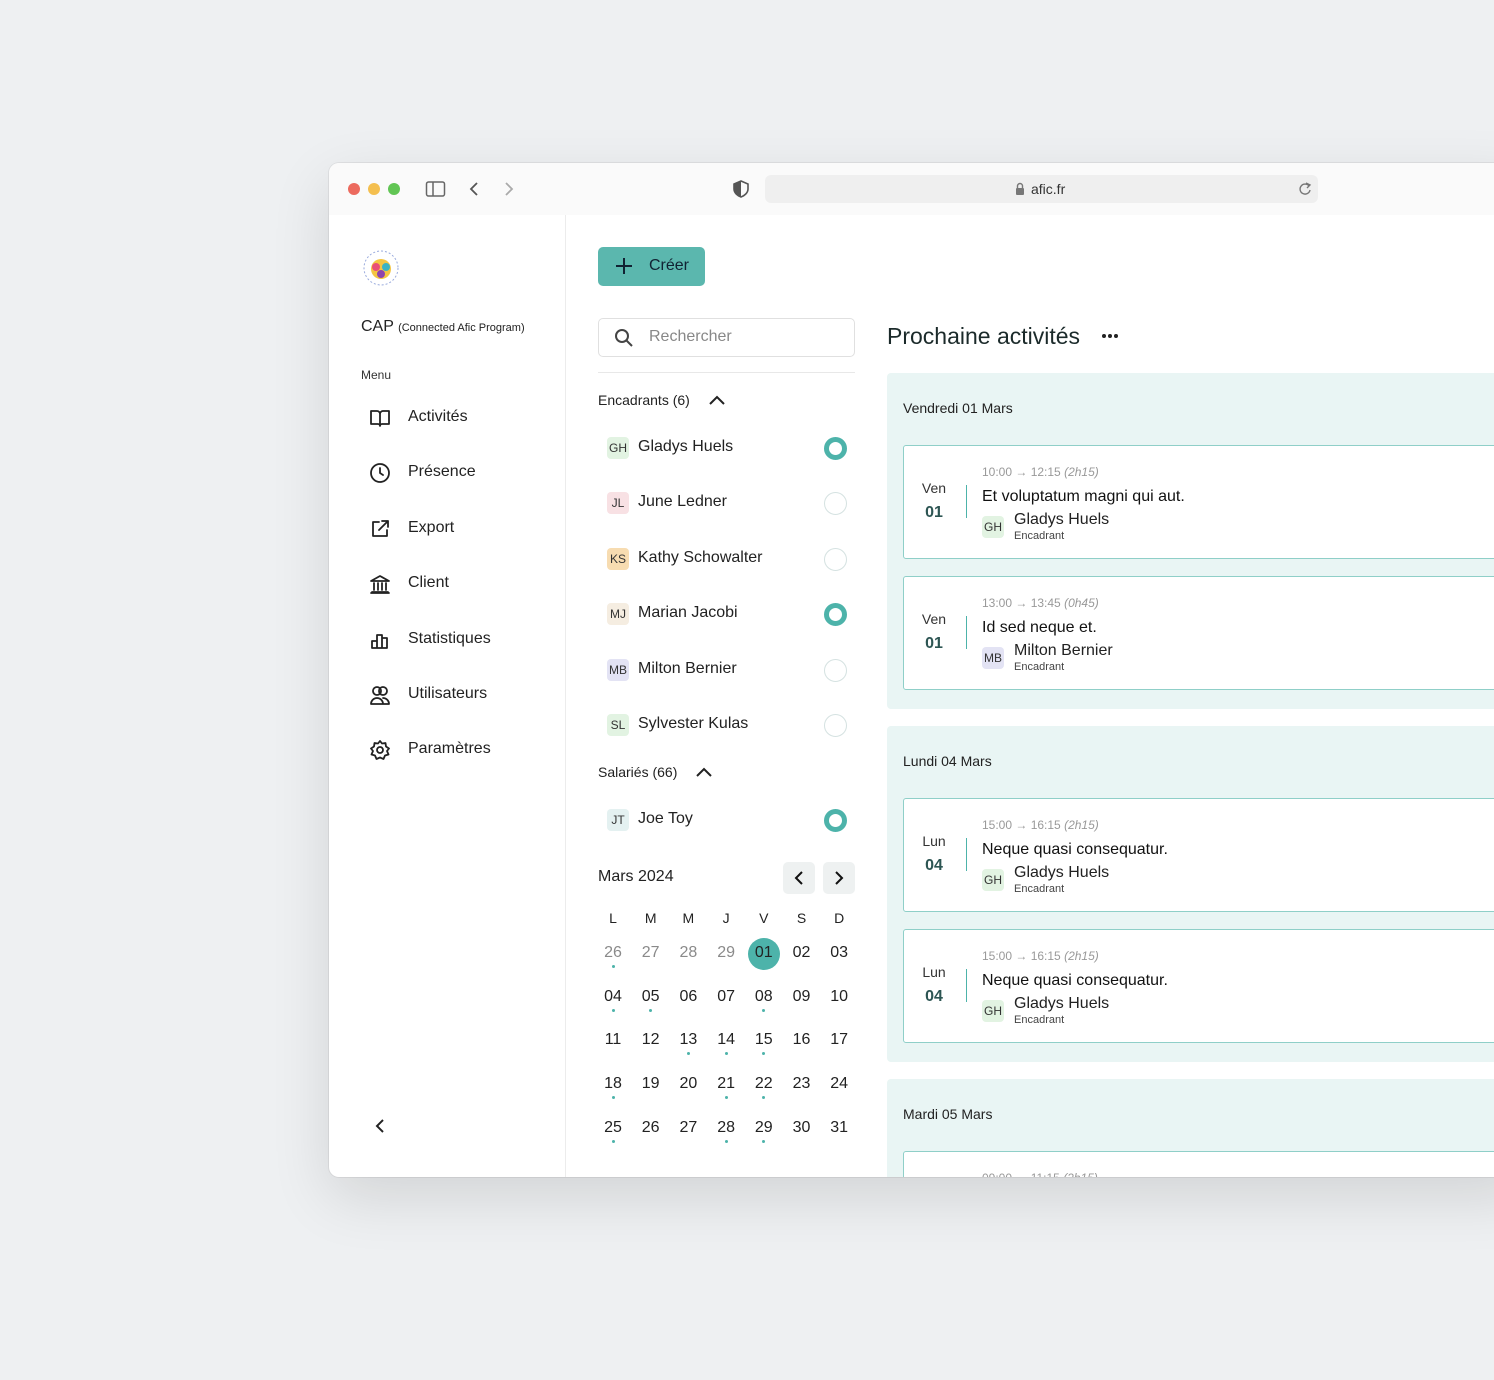  What do you see at coordinates (993, 1011) in the screenshot?
I see `avatar-initials: GH` at bounding box center [993, 1011].